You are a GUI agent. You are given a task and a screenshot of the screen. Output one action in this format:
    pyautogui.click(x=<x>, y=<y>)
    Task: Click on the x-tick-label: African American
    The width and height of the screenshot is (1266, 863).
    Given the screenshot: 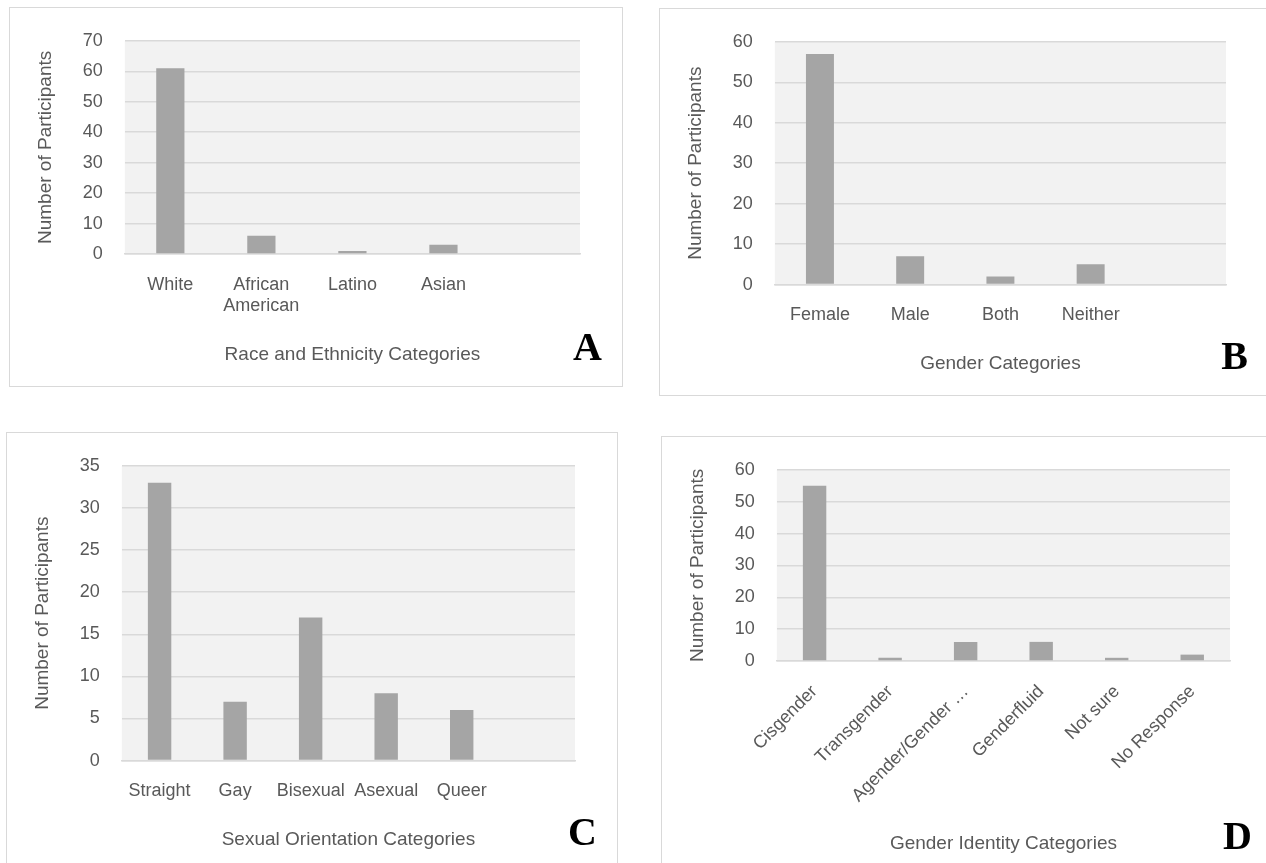 What is the action you would take?
    pyautogui.click(x=261, y=294)
    